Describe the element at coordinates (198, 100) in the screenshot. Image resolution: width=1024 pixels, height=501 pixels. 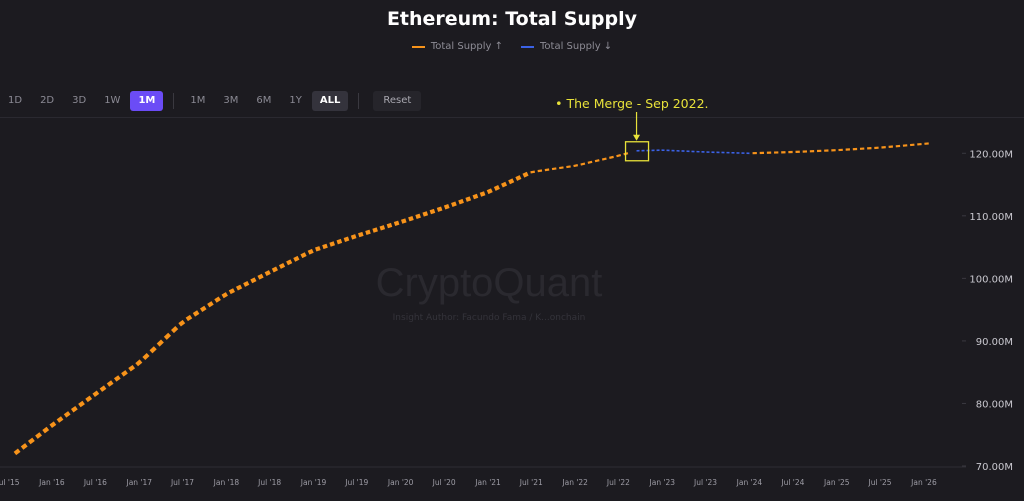
I see `range-1m-button: 1M` at that location.